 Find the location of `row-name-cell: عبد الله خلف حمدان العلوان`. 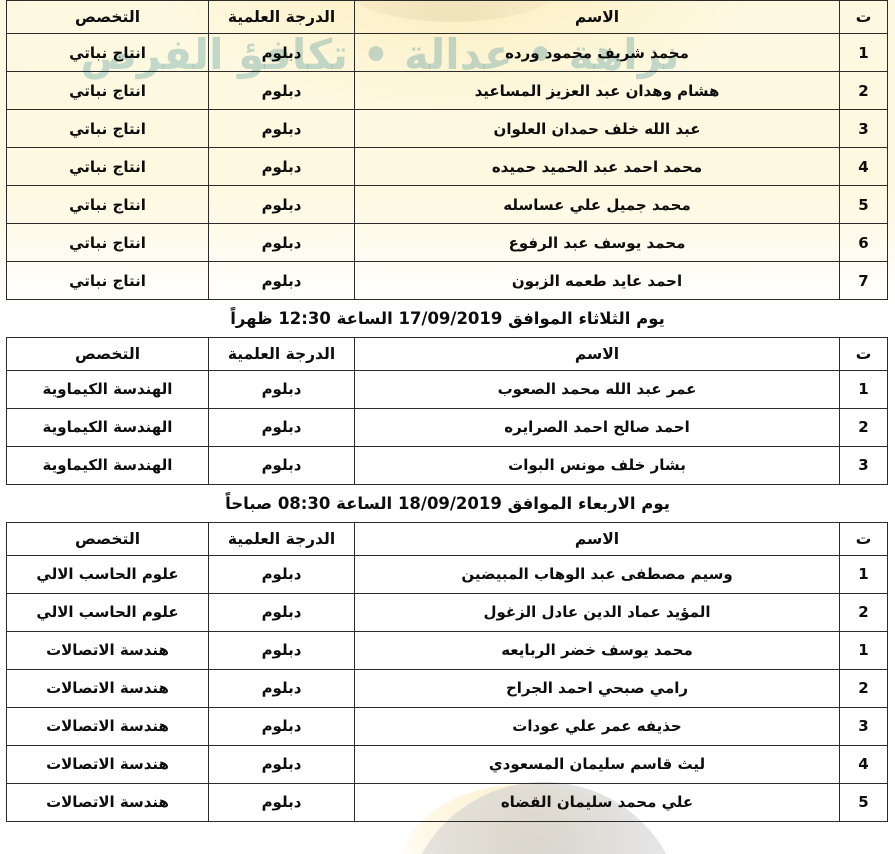

row-name-cell: عبد الله خلف حمدان العلوان is located at coordinates (597, 128).